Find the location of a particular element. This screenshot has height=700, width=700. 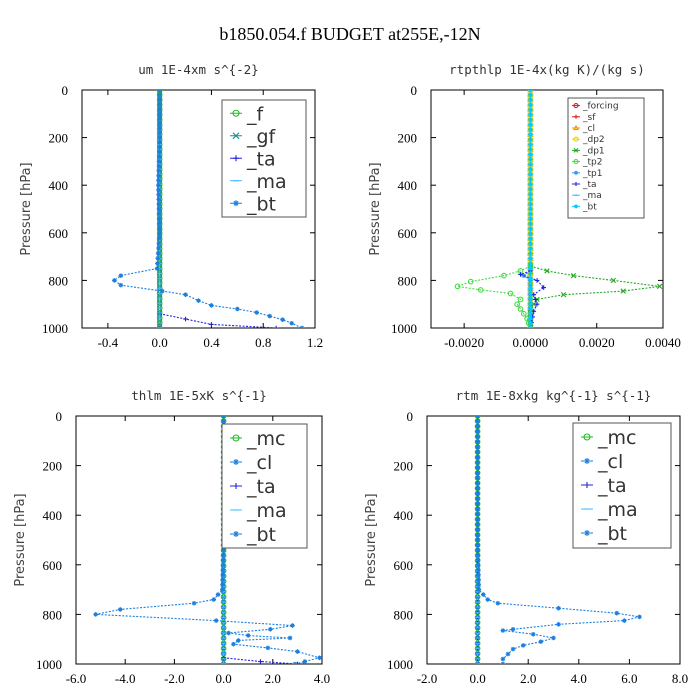

y-tick-label: 0 is located at coordinates (414, 90).